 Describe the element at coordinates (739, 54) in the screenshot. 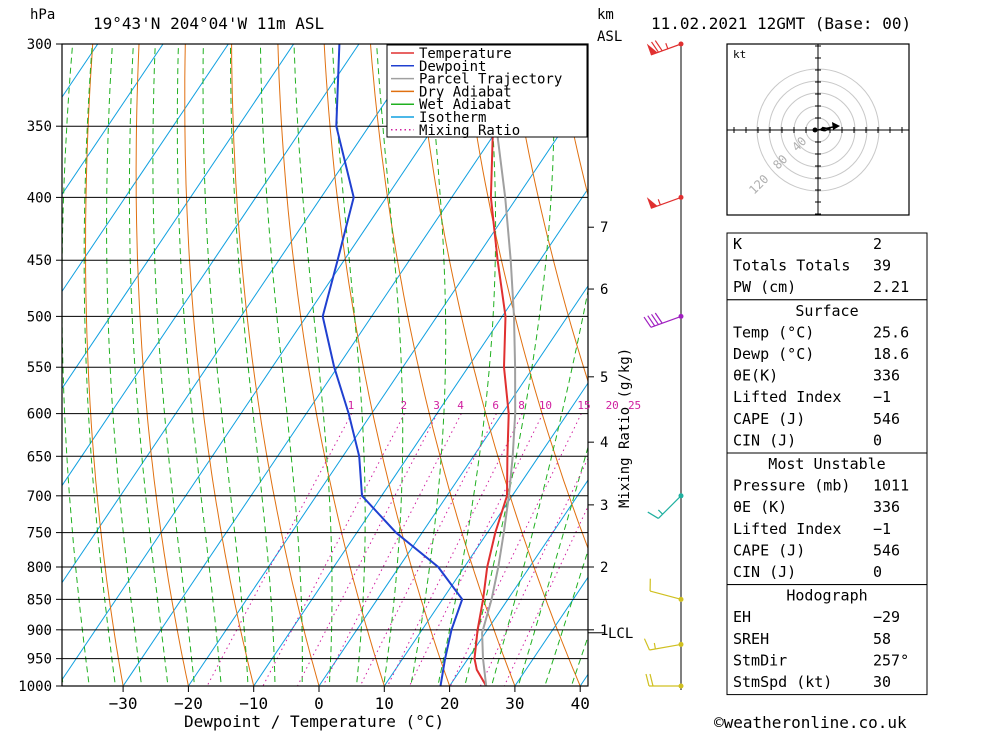

I see `hodograph-unit: kt` at that location.